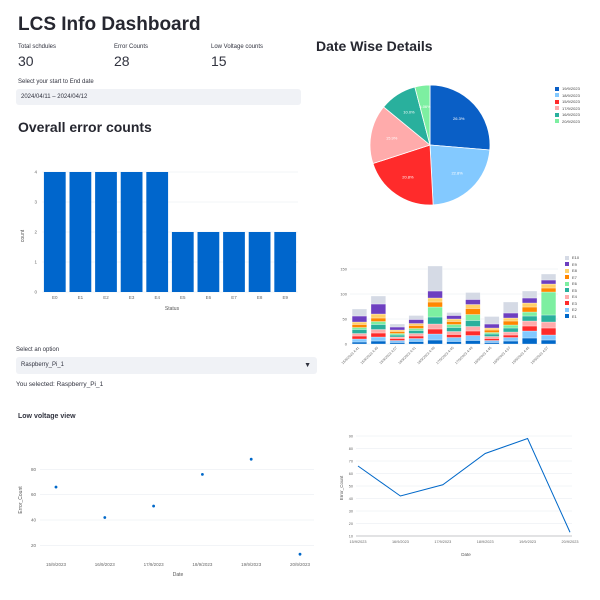  Describe the element at coordinates (300, 564) in the screenshot. I see `x-tick-label: 20/9/2023` at that location.